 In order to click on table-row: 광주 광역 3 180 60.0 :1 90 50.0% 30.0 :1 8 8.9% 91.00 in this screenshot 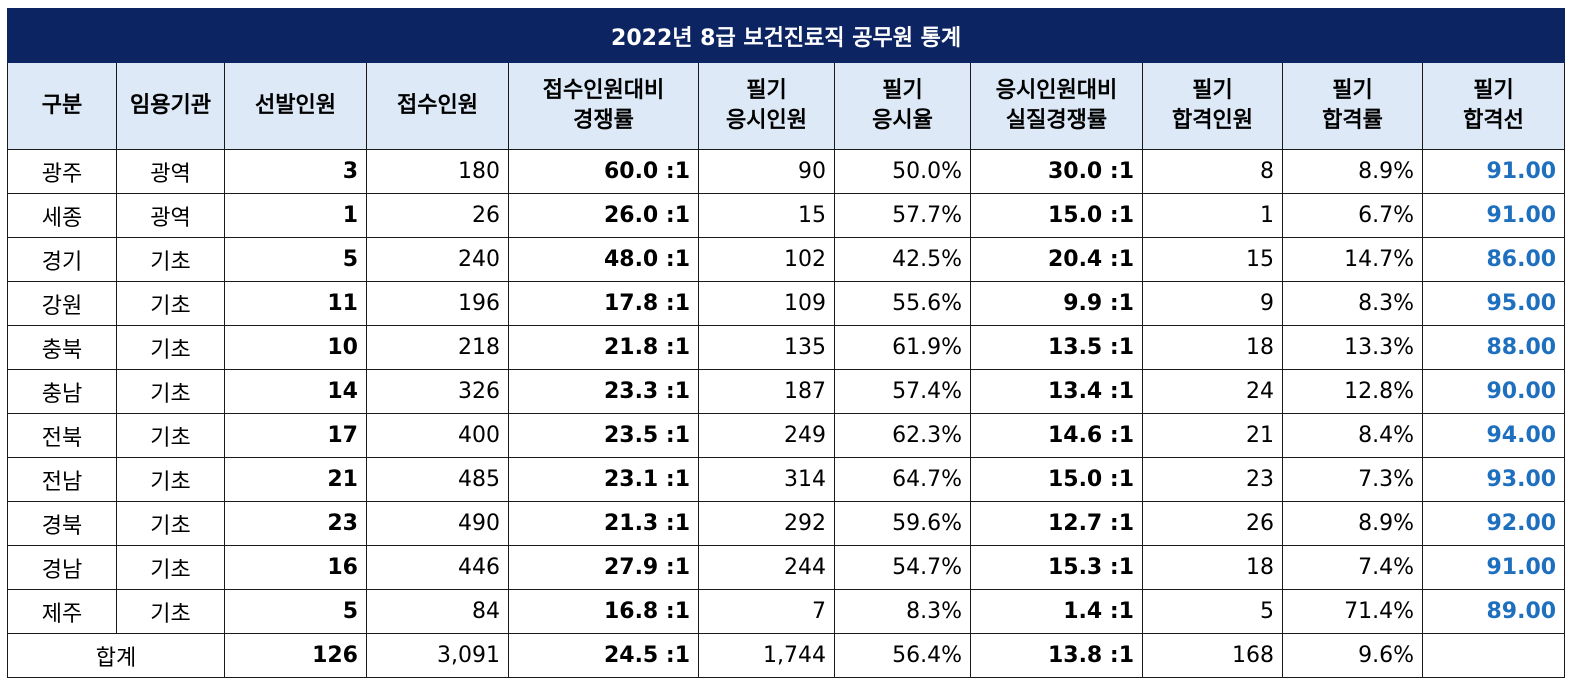, I will do `click(786, 171)`.